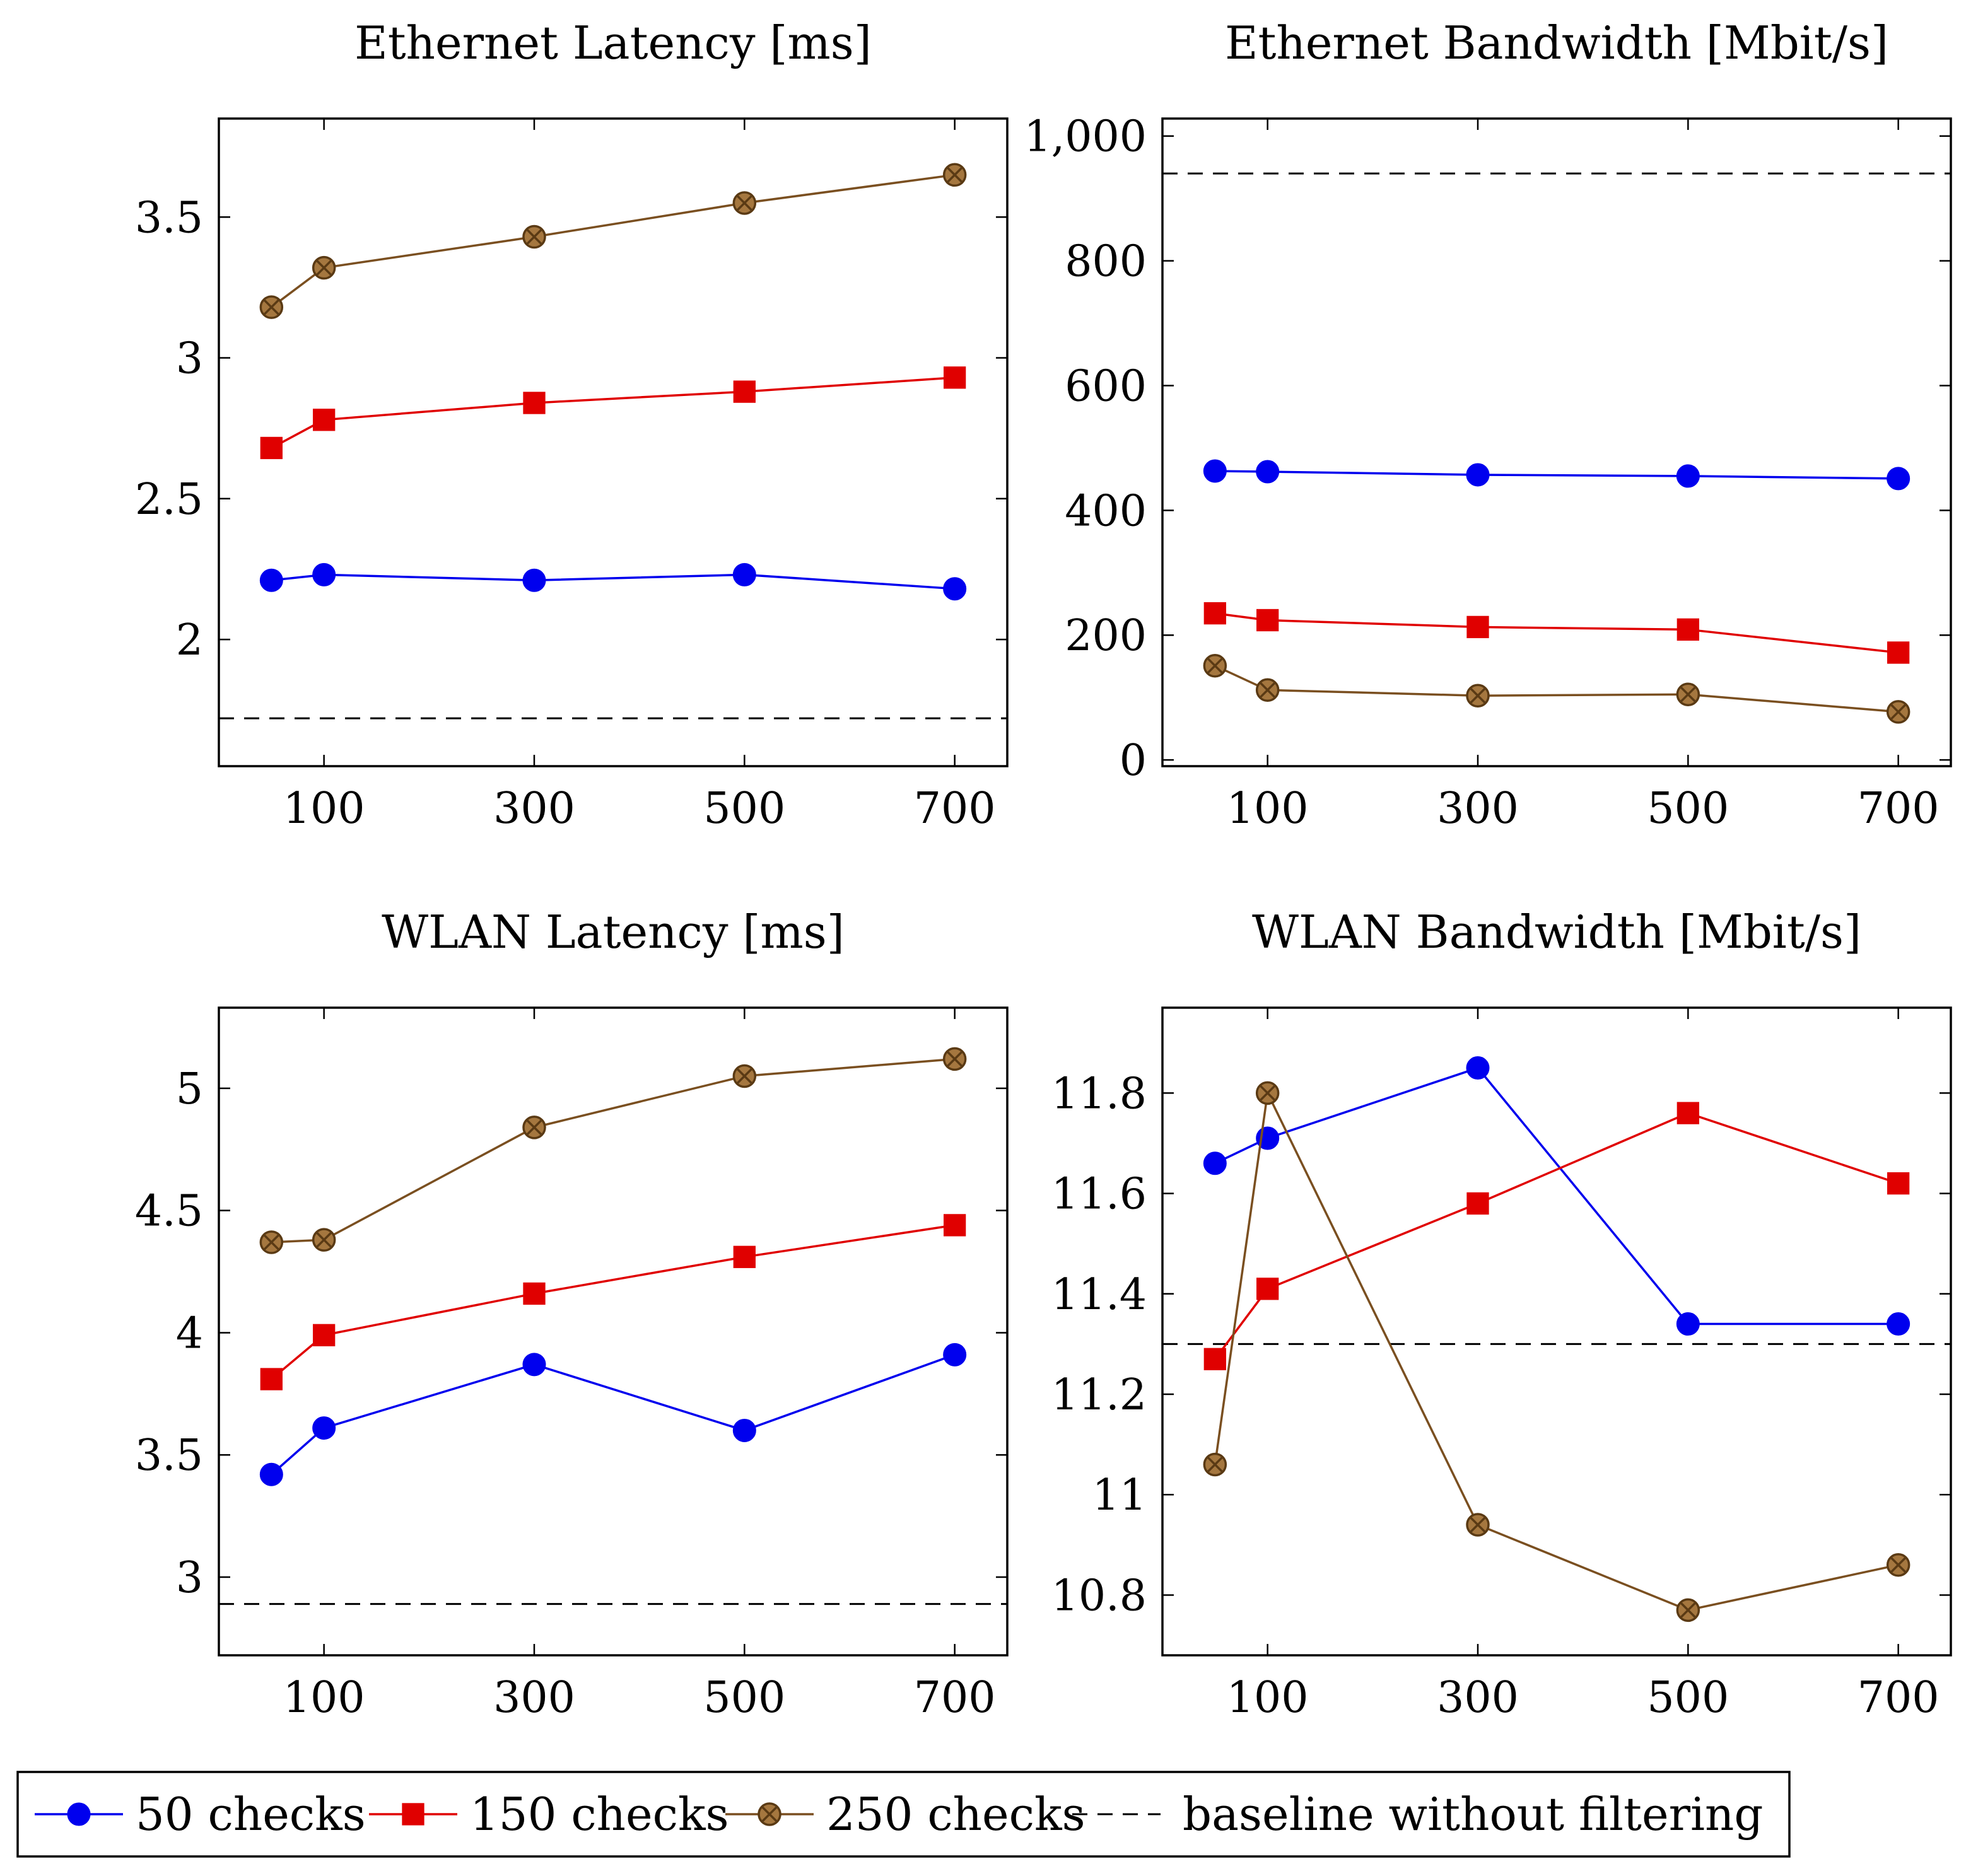  What do you see at coordinates (1418, 1814) in the screenshot?
I see `legend-entry-baseline: baseline without filtering` at bounding box center [1418, 1814].